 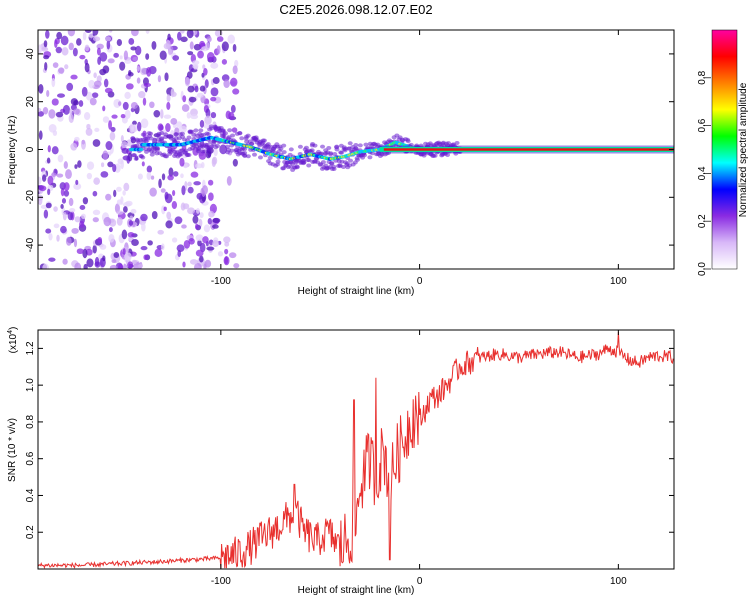 I want to click on snr-xlabel: Height of straight line (km), so click(x=356, y=590).